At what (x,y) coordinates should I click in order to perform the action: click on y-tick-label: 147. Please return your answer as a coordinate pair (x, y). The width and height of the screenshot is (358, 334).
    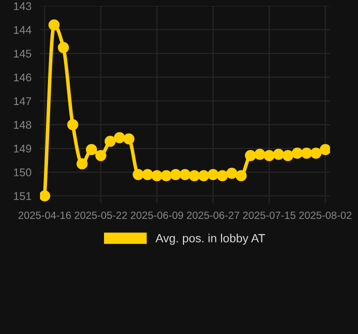
    Looking at the image, I should click on (23, 101).